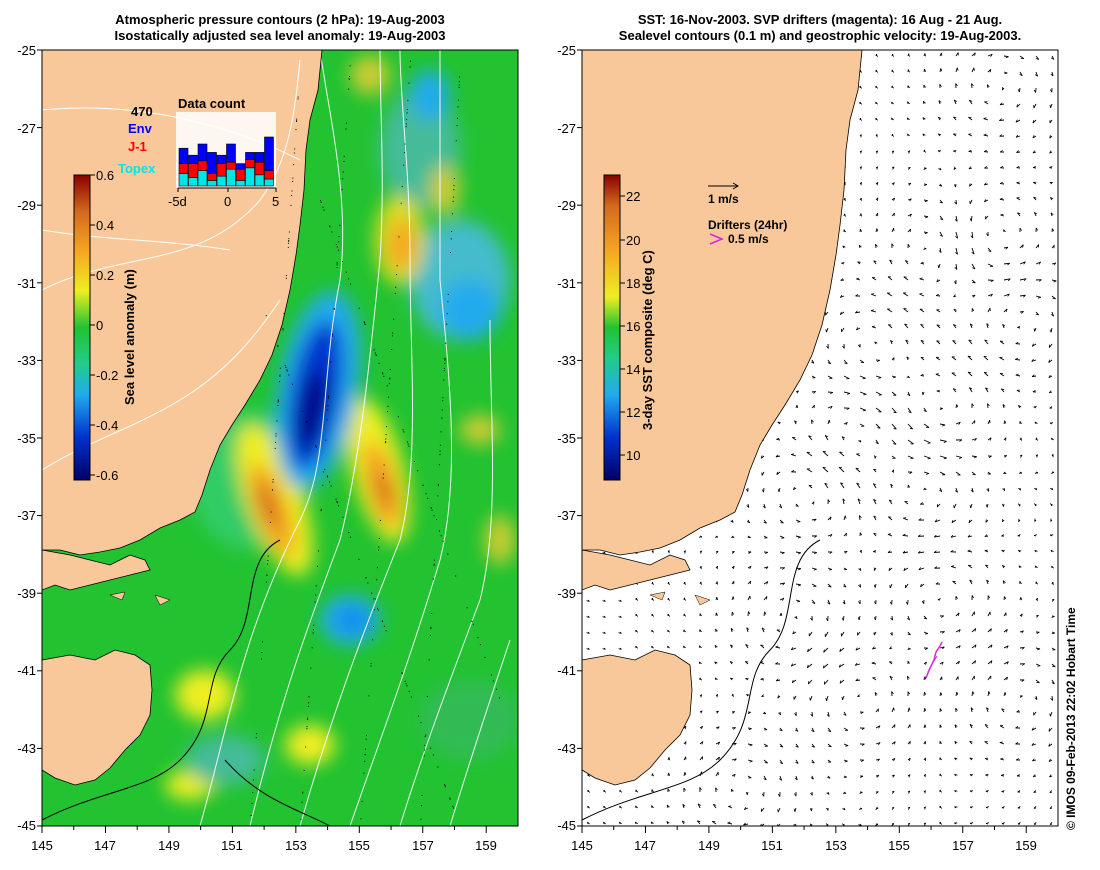 The height and width of the screenshot is (870, 1100). Describe the element at coordinates (701, 680) in the screenshot. I see `sealevel-contours-right` at that location.